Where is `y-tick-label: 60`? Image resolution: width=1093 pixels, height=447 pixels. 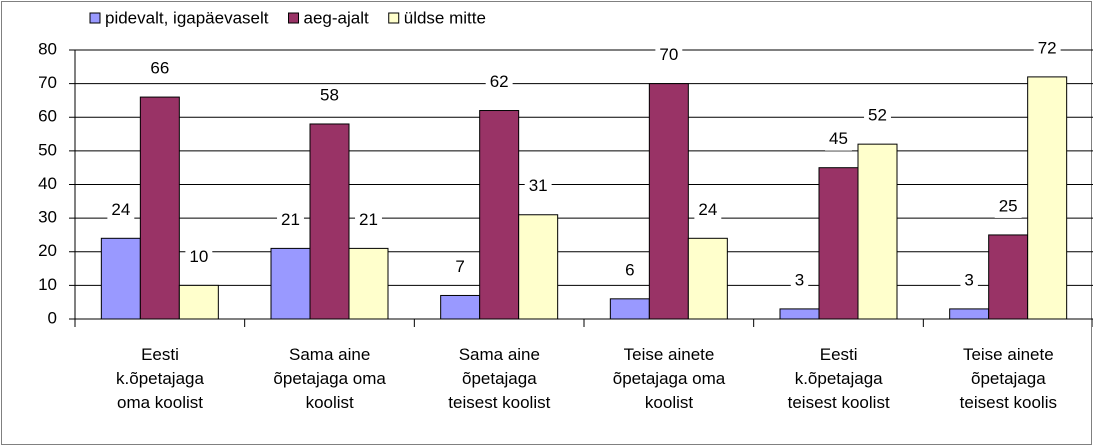 y-tick-label: 60 is located at coordinates (47, 116).